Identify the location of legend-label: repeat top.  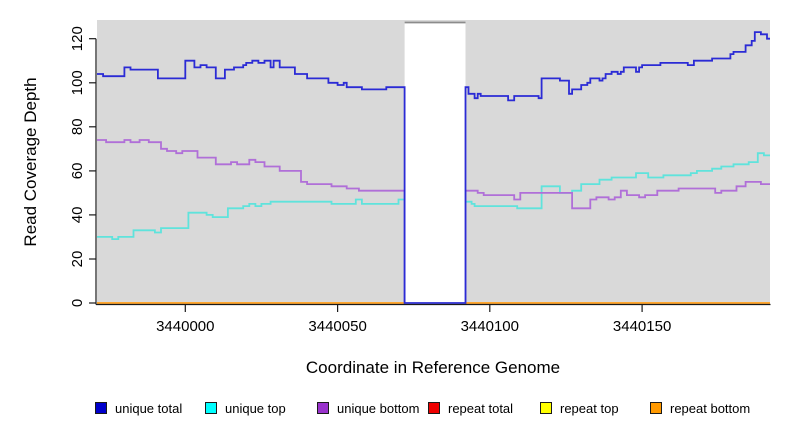
(589, 408).